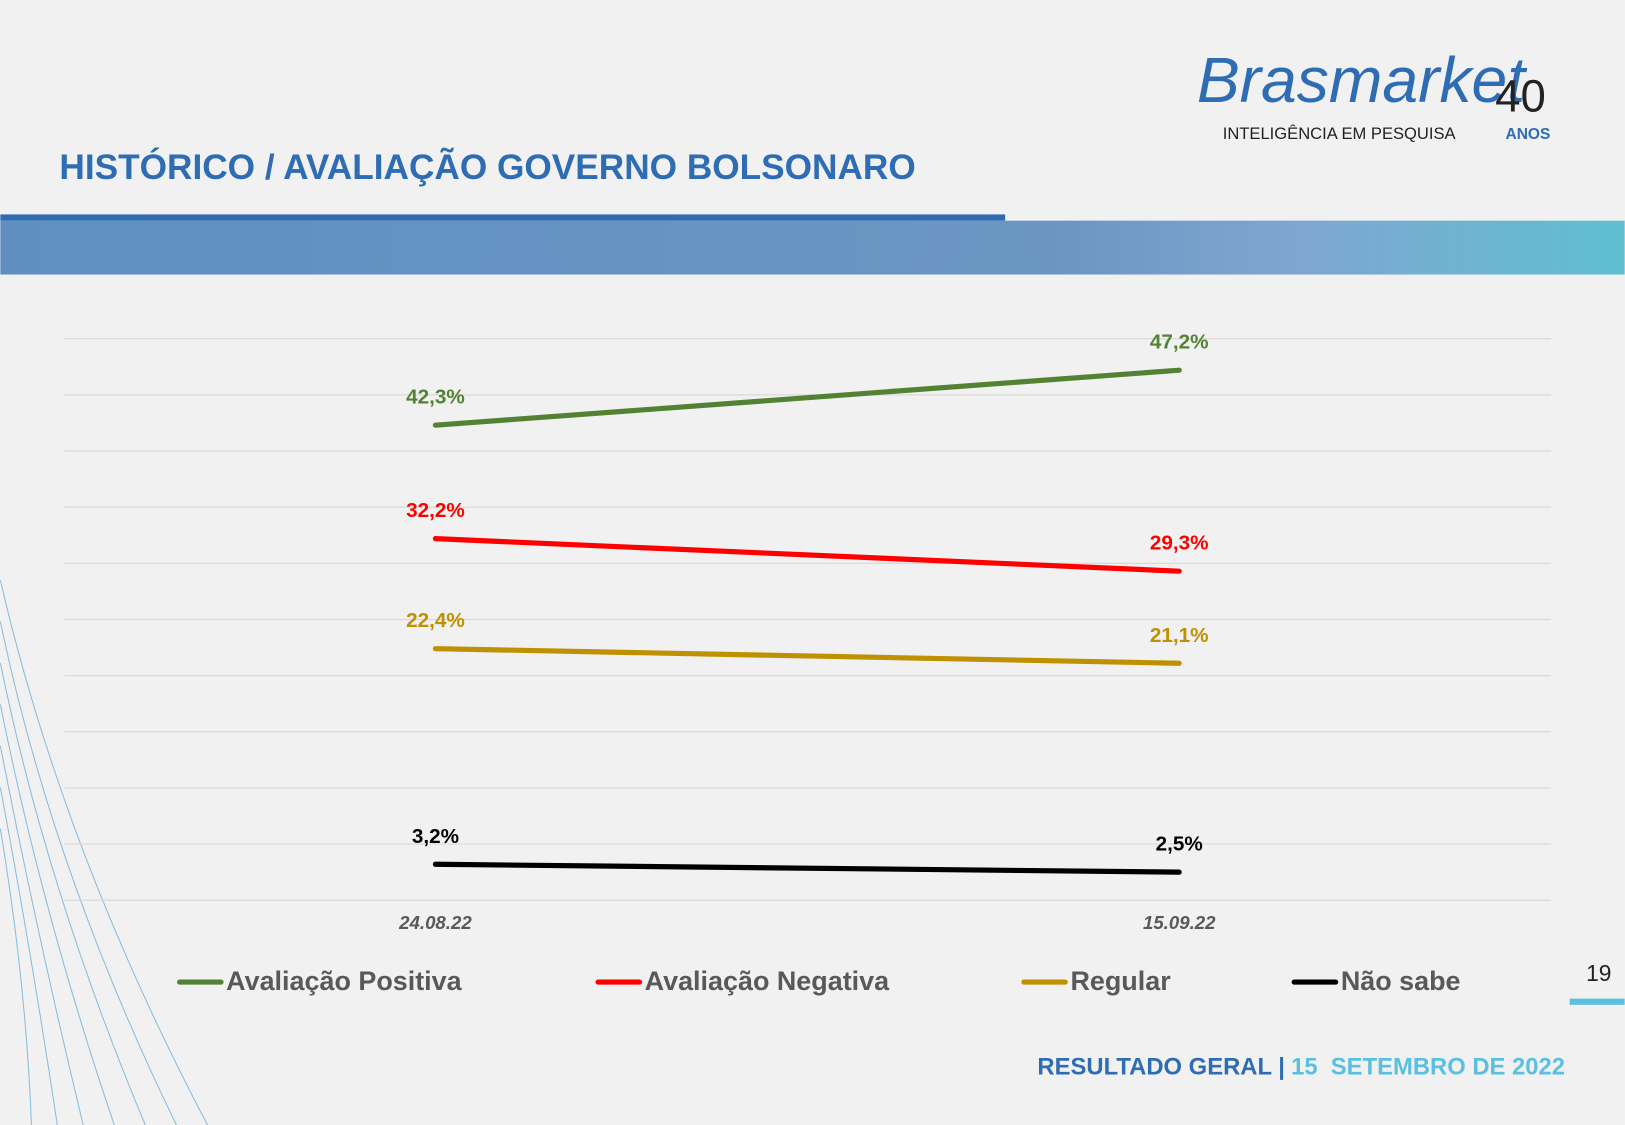  What do you see at coordinates (1179, 342) in the screenshot?
I see `data-label: 47,2%` at bounding box center [1179, 342].